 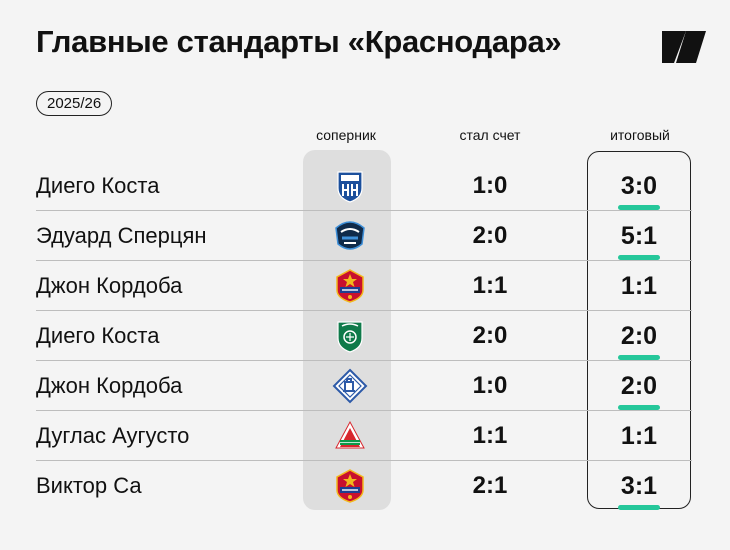 I want to click on akhmat-crest-icon, so click(x=350, y=336).